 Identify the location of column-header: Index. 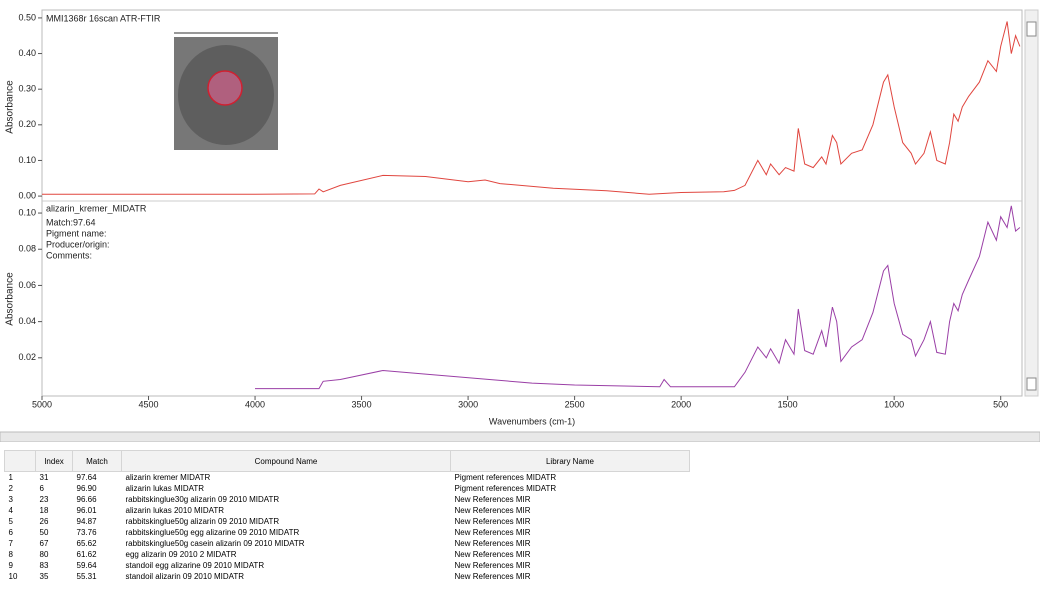
(54, 461).